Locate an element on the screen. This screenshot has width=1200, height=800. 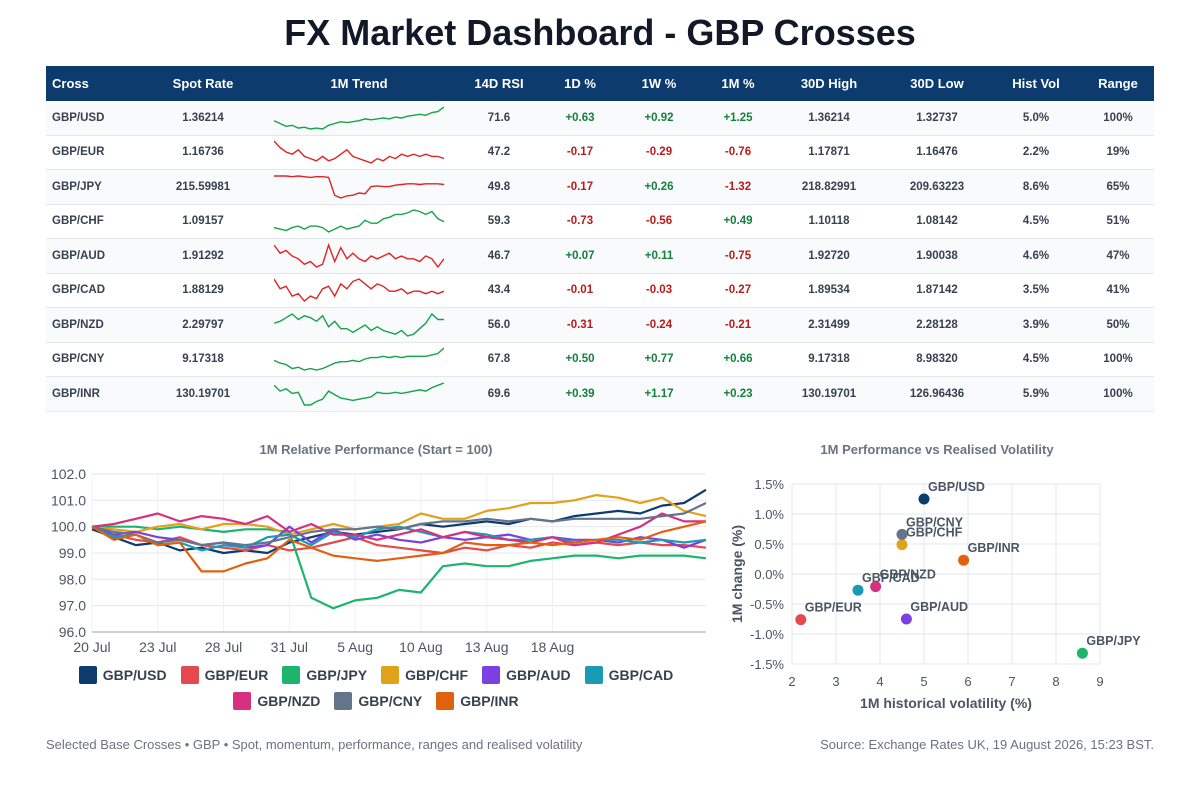
cell-spot: 215.59981 is located at coordinates (203, 187).